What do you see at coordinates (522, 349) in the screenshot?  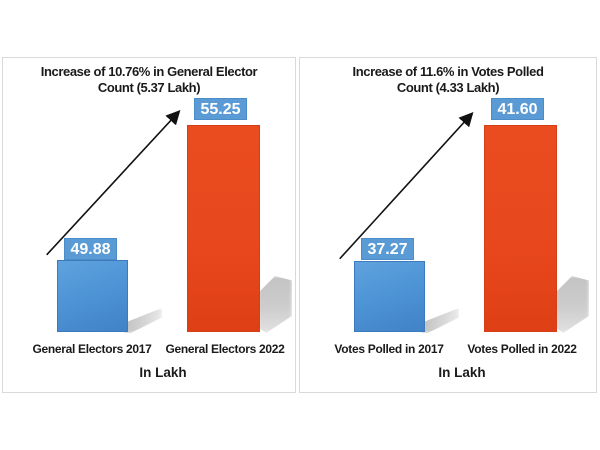 I see `category-label-2022: Votes Polled in 2022` at bounding box center [522, 349].